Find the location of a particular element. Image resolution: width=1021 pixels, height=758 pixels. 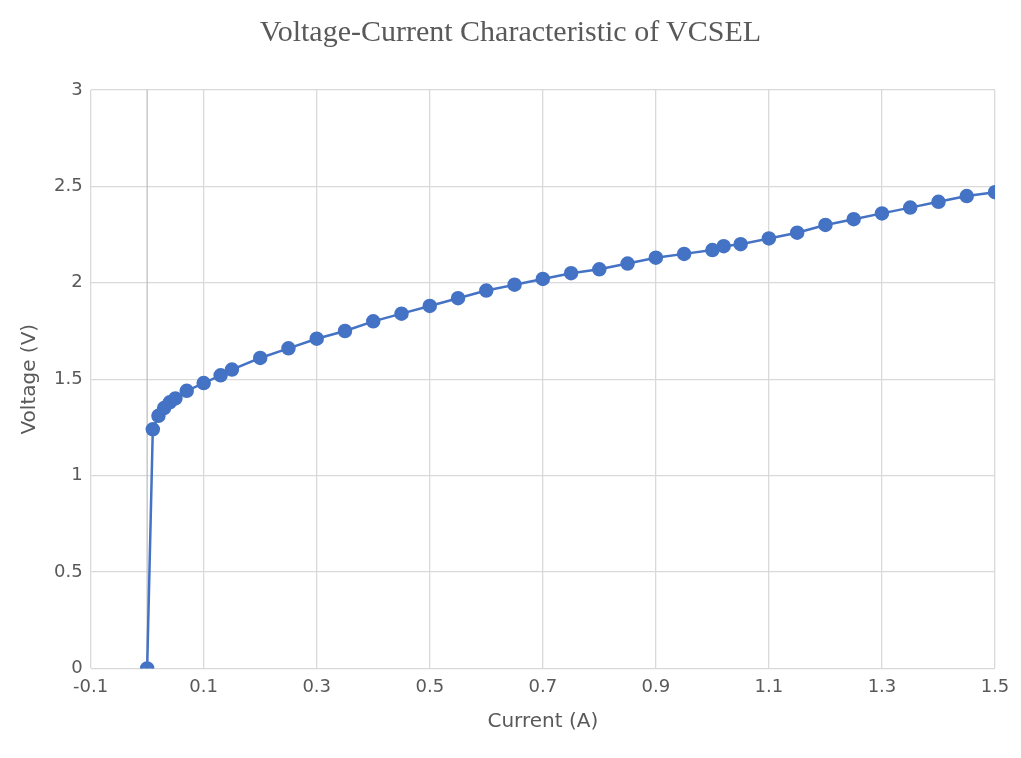

y-axis-title: Voltage (V) is located at coordinates (28, 379).